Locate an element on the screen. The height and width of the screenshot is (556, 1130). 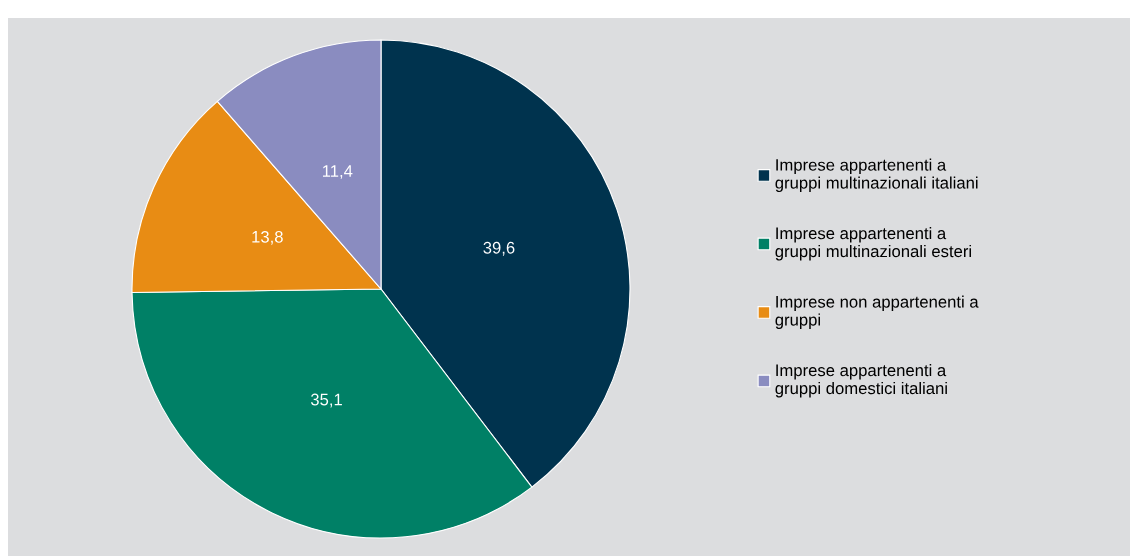
data-label: 13,8 is located at coordinates (267, 237).